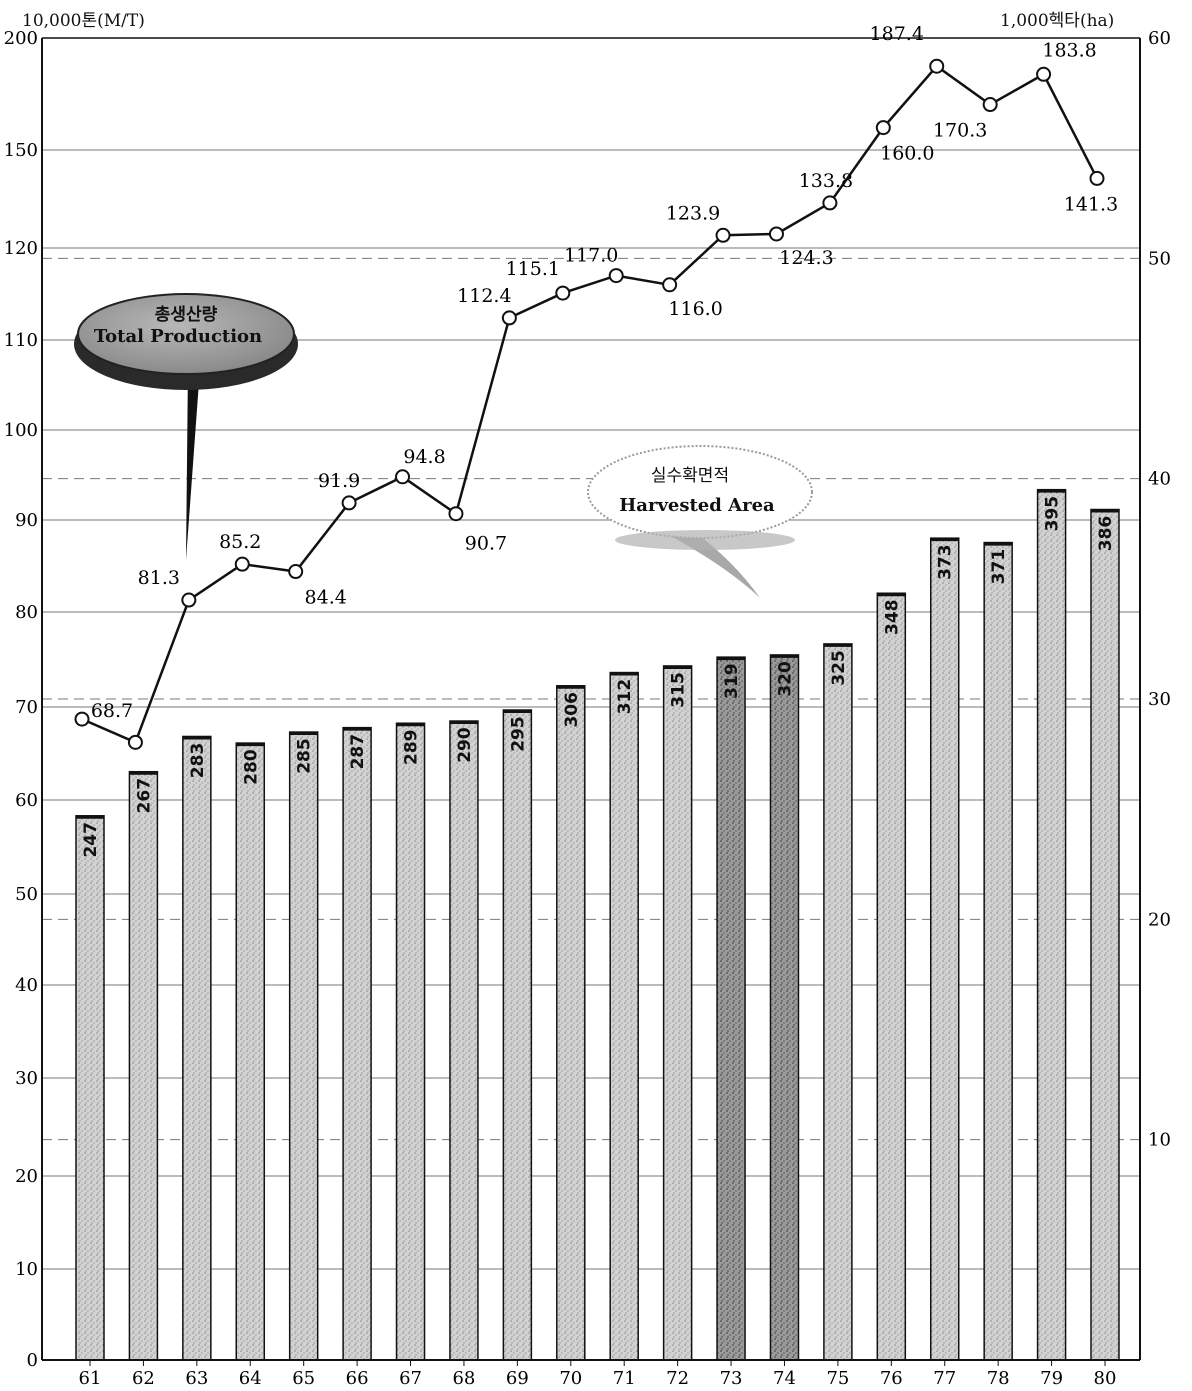 The image size is (1192, 1391). What do you see at coordinates (1106, 534) in the screenshot?
I see `bar-value-label: 386` at bounding box center [1106, 534].